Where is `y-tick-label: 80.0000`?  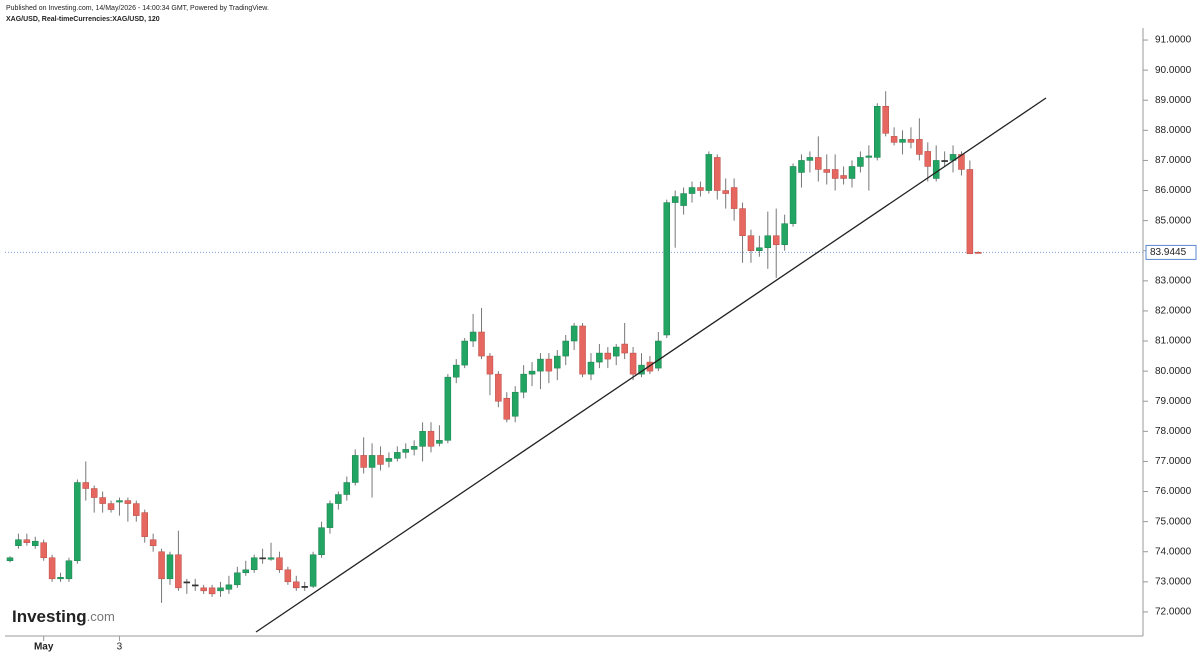
y-tick-label: 80.0000 is located at coordinates (1173, 371).